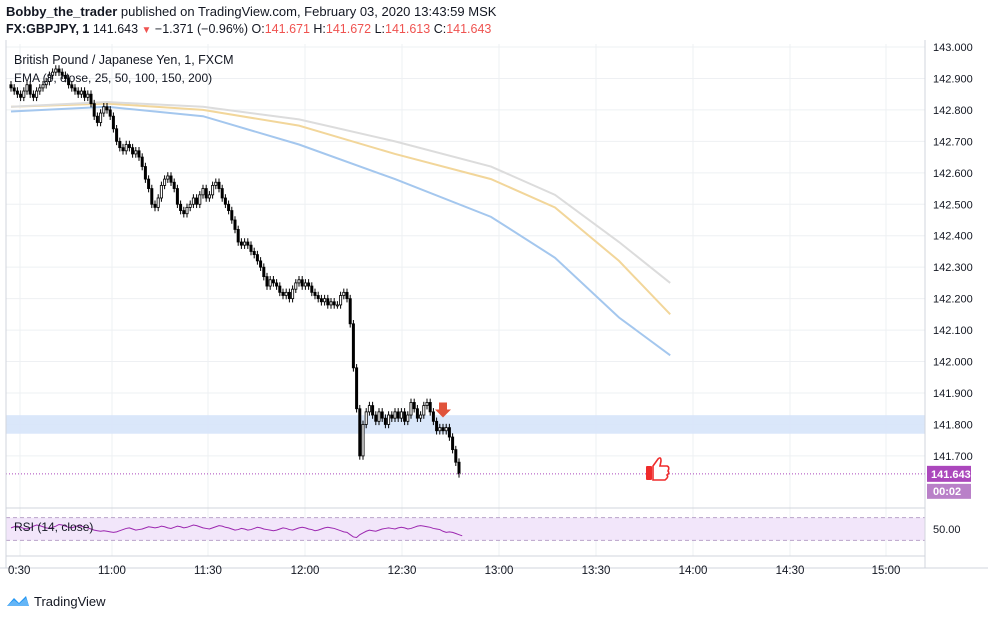 The width and height of the screenshot is (988, 618). I want to click on x-tick-label: 12:30, so click(402, 571).